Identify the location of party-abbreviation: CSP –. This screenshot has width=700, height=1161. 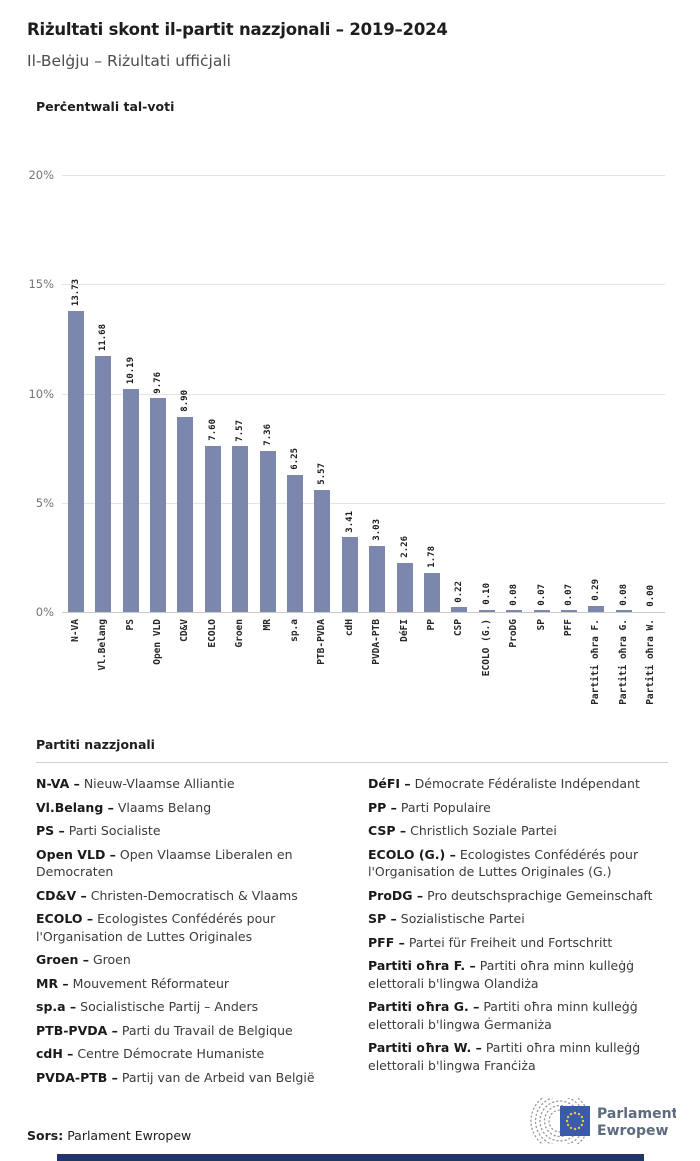
(387, 830).